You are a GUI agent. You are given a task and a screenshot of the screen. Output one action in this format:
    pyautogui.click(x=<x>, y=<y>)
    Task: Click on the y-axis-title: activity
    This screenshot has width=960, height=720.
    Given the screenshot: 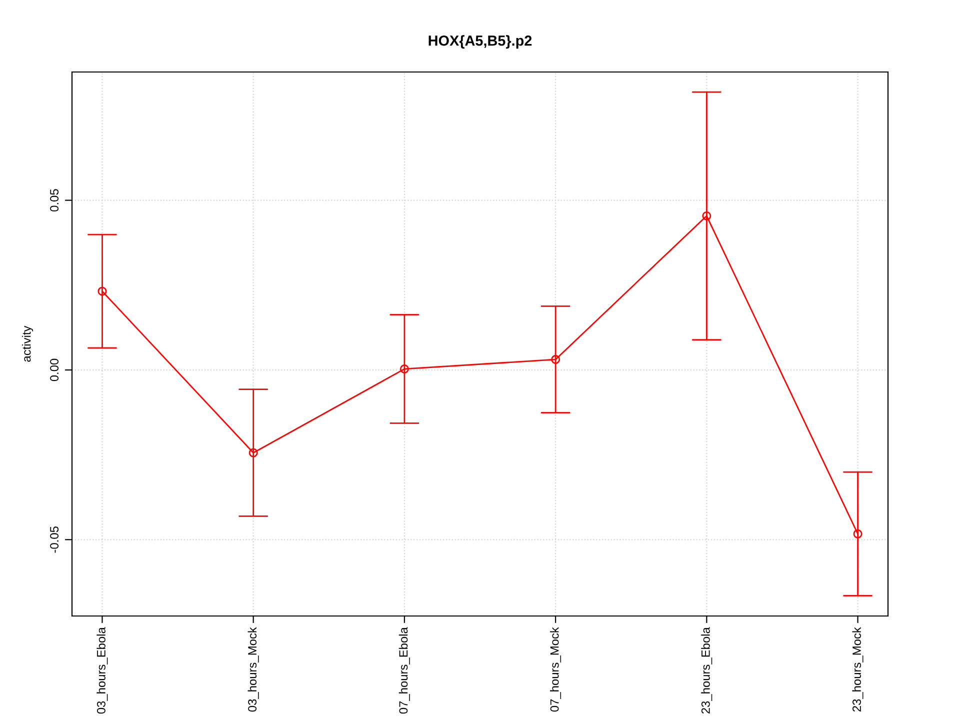 What is the action you would take?
    pyautogui.click(x=28, y=344)
    